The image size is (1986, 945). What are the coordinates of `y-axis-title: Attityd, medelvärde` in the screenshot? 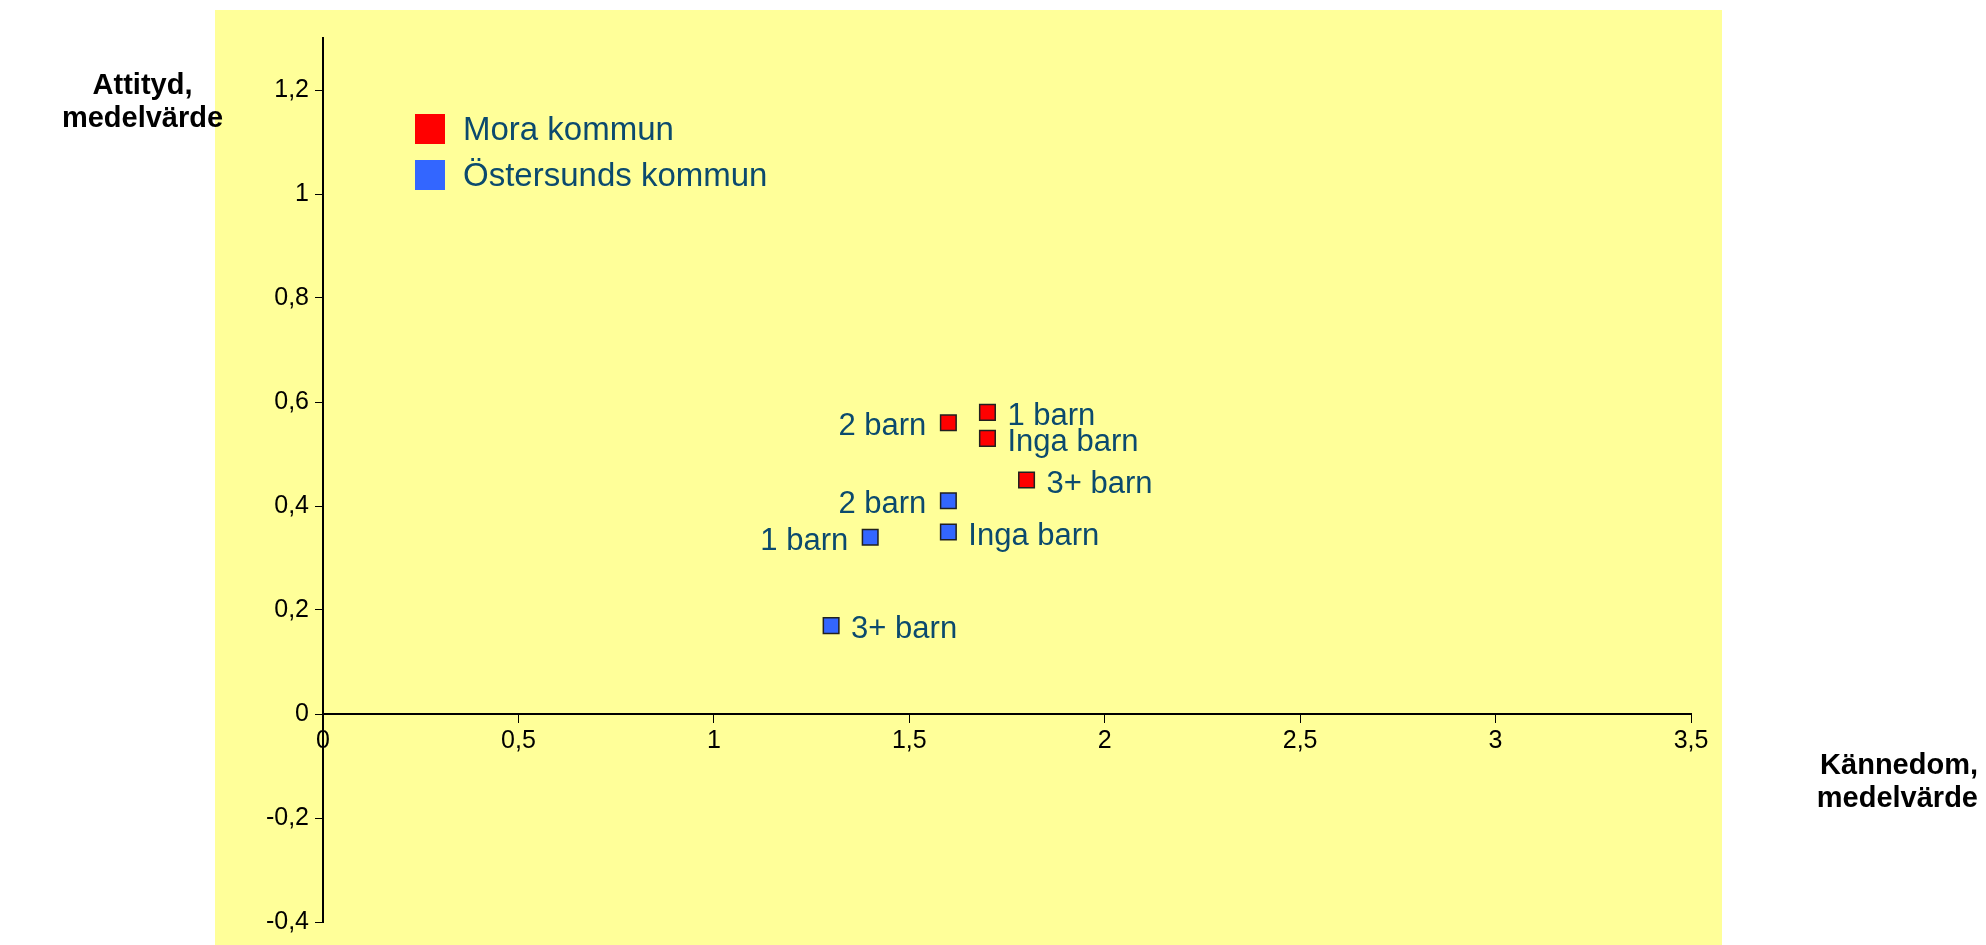 It's located at (142, 101).